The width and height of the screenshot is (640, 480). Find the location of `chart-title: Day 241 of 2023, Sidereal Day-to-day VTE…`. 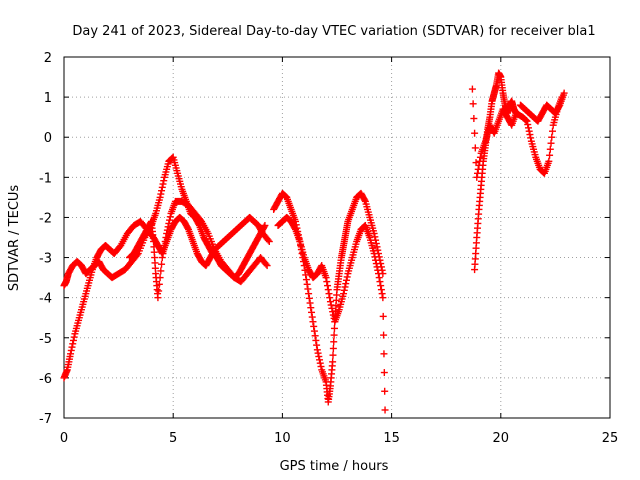

chart-title: Day 241 of 2023, Sidereal Day-to-day VTE… is located at coordinates (333, 31).